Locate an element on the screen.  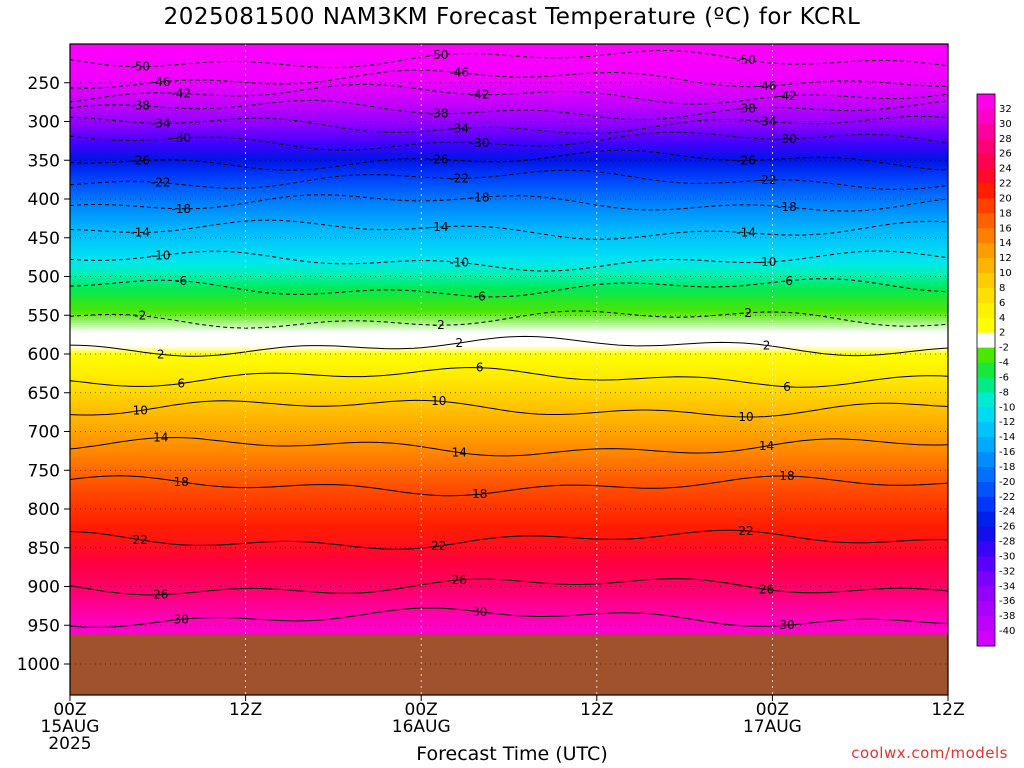
ground-fill is located at coordinates (509, 664).